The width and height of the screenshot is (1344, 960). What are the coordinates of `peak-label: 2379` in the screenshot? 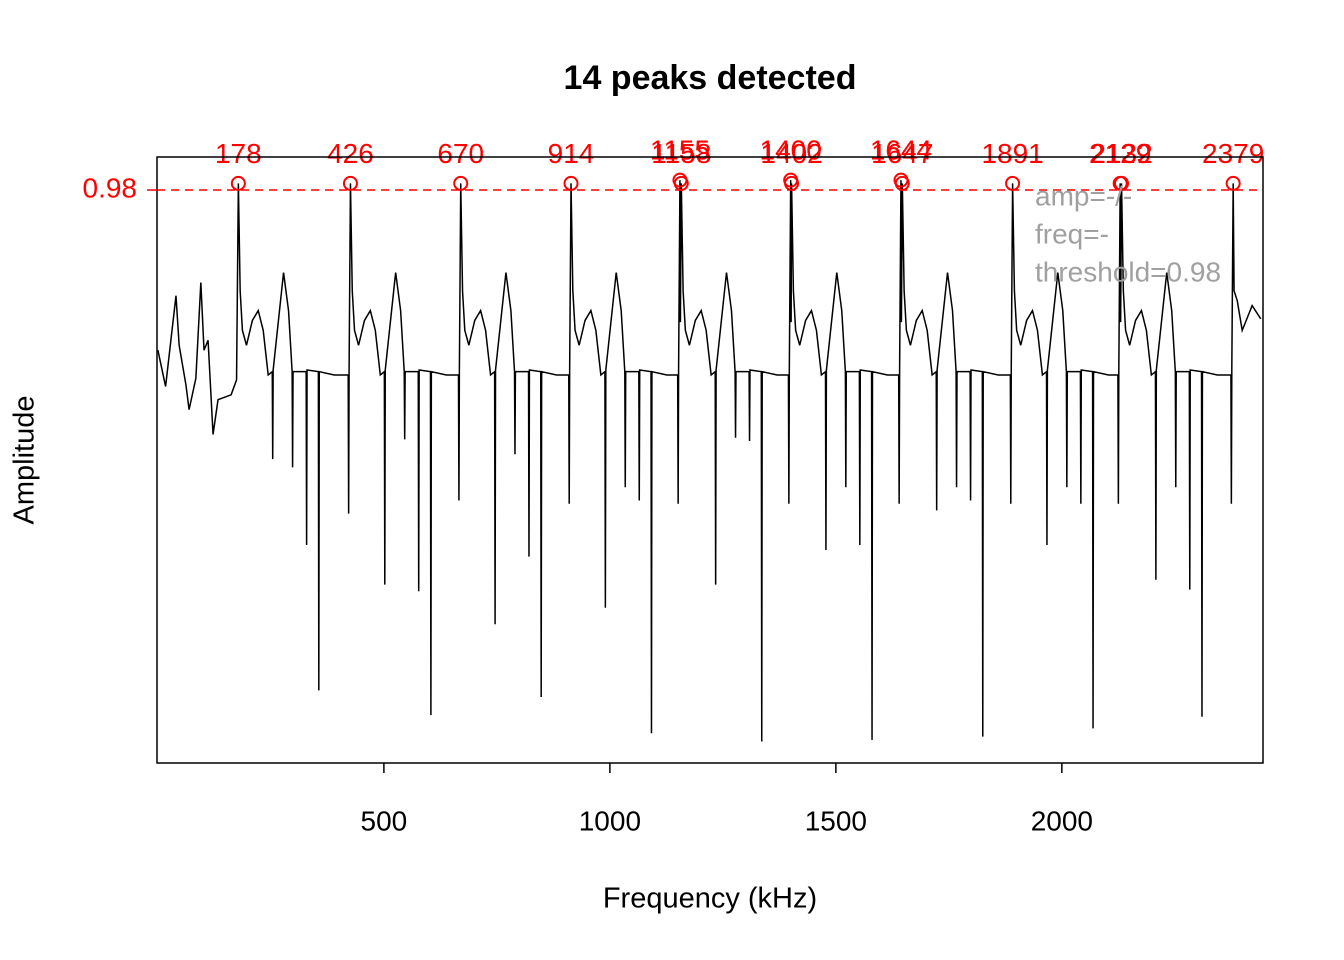 It's located at (1233, 153).